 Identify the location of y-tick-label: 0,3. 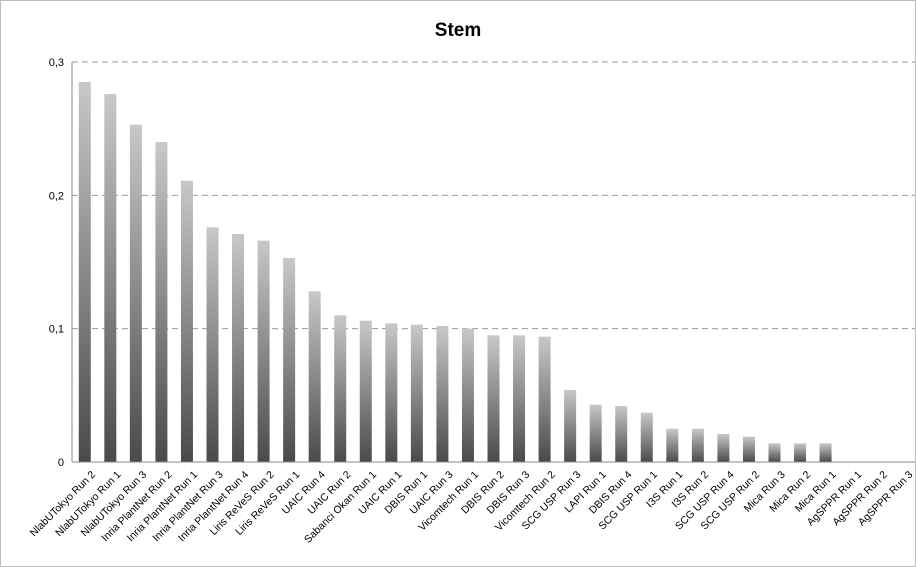
(56, 63).